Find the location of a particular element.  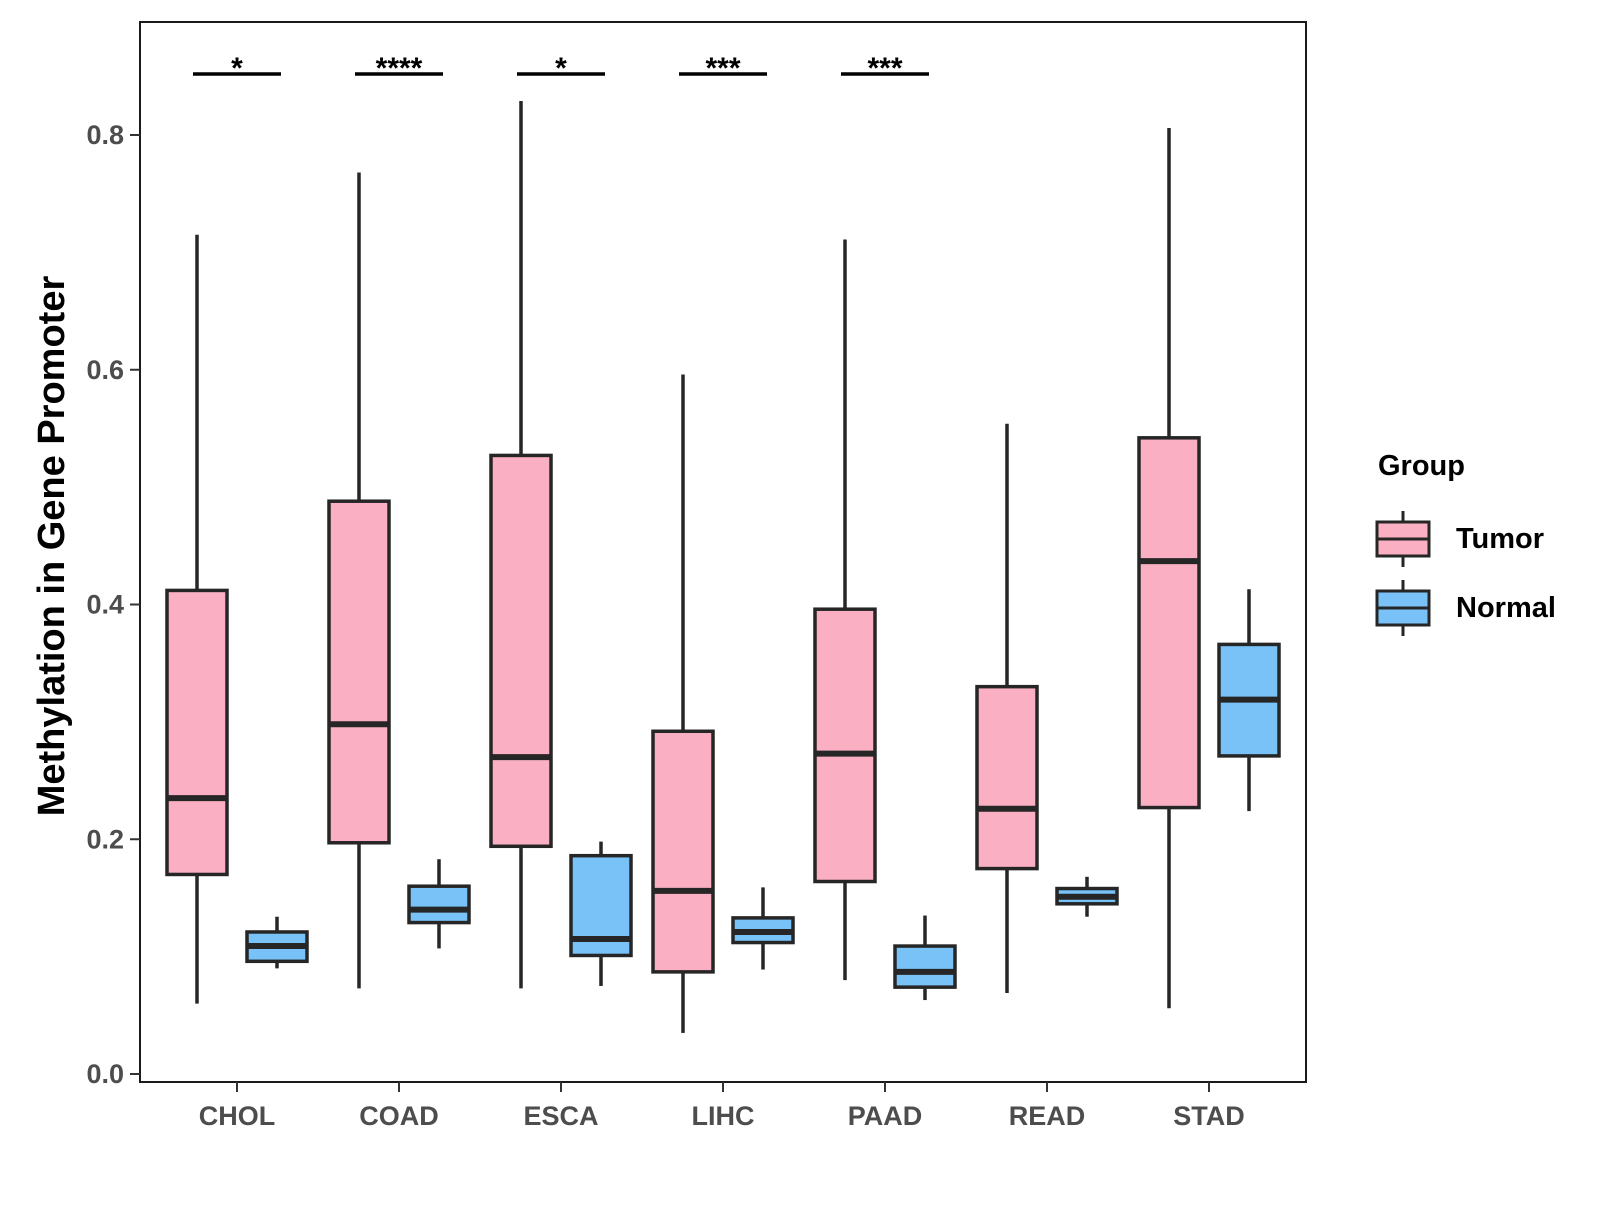

legend: Group Tumor Normal is located at coordinates (1465, 543).